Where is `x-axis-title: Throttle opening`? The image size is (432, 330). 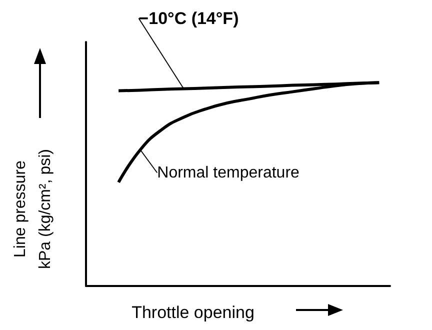
x-axis-title: Throttle opening is located at coordinates (193, 312).